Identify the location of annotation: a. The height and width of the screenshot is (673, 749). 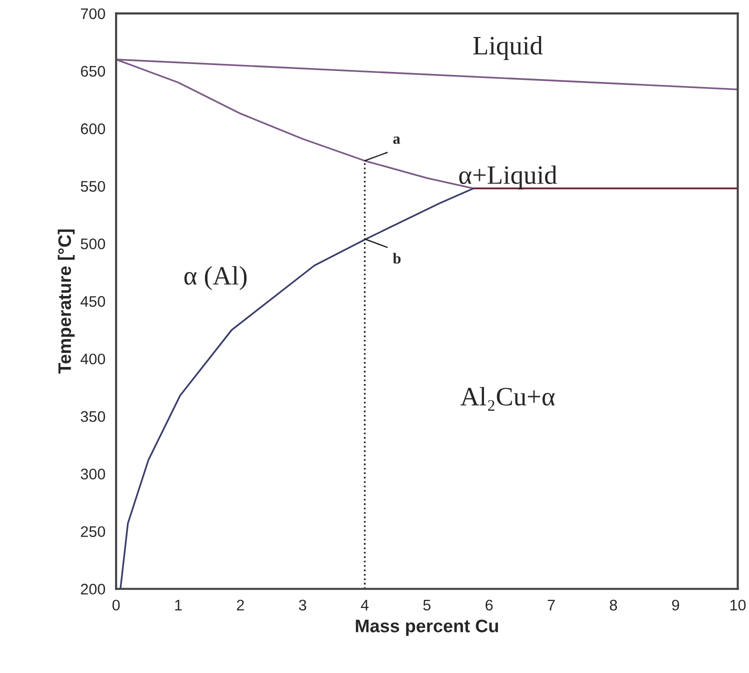
(396, 140).